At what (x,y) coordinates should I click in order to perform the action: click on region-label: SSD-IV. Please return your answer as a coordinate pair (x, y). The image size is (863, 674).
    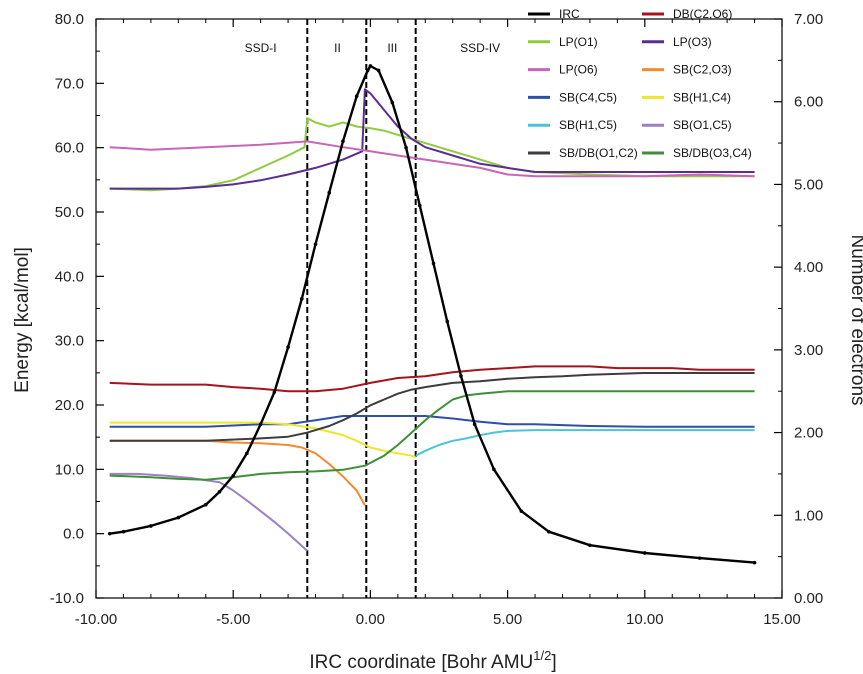
    Looking at the image, I should click on (480, 48).